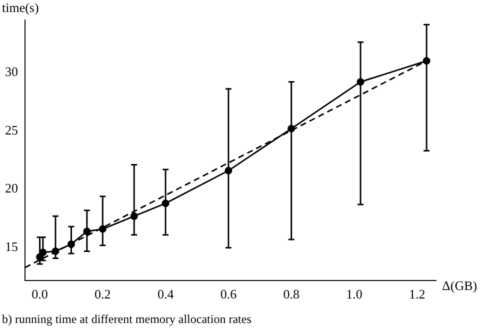 The width and height of the screenshot is (486, 328). I want to click on x-tick-label: 0.4, so click(165, 294).